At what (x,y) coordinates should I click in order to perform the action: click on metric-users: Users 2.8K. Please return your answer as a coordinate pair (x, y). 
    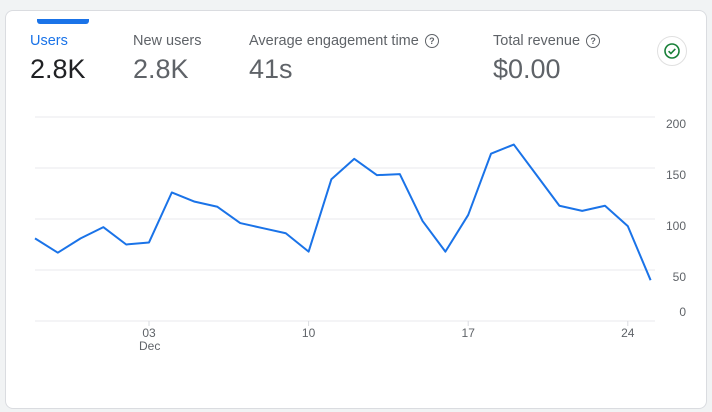
    Looking at the image, I should click on (58, 59).